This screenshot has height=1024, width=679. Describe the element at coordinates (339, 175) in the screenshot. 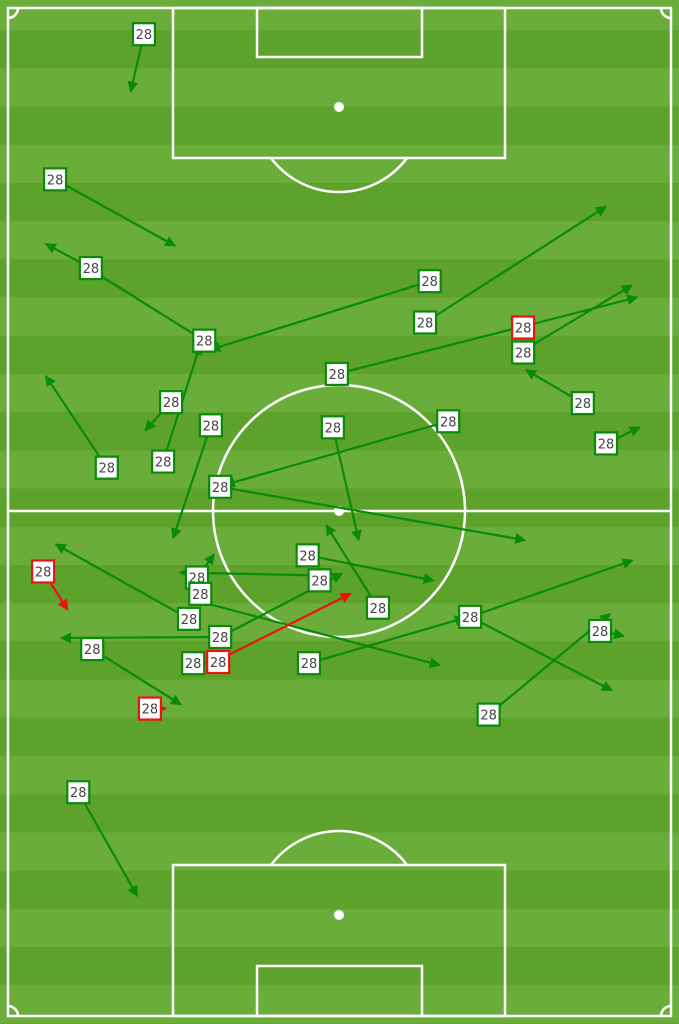

I see `top-penalty-arc` at that location.